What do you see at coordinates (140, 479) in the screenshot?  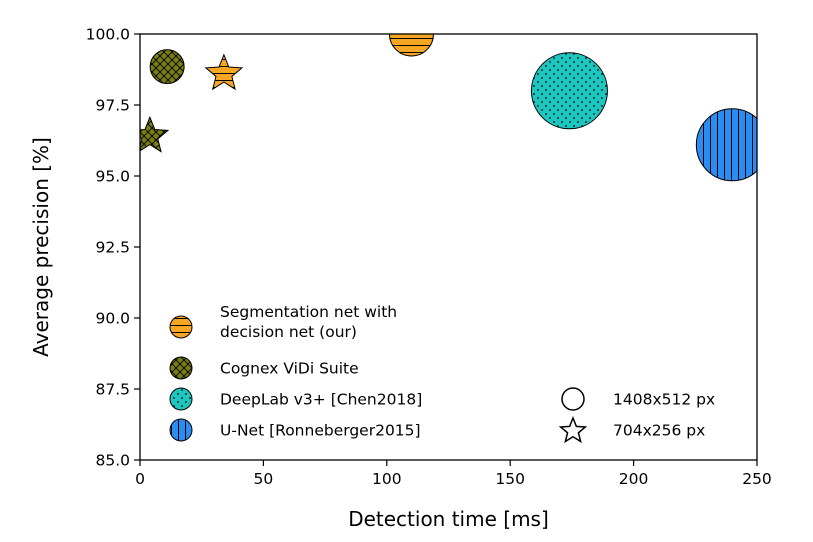 I see `x-tick-label: 0` at bounding box center [140, 479].